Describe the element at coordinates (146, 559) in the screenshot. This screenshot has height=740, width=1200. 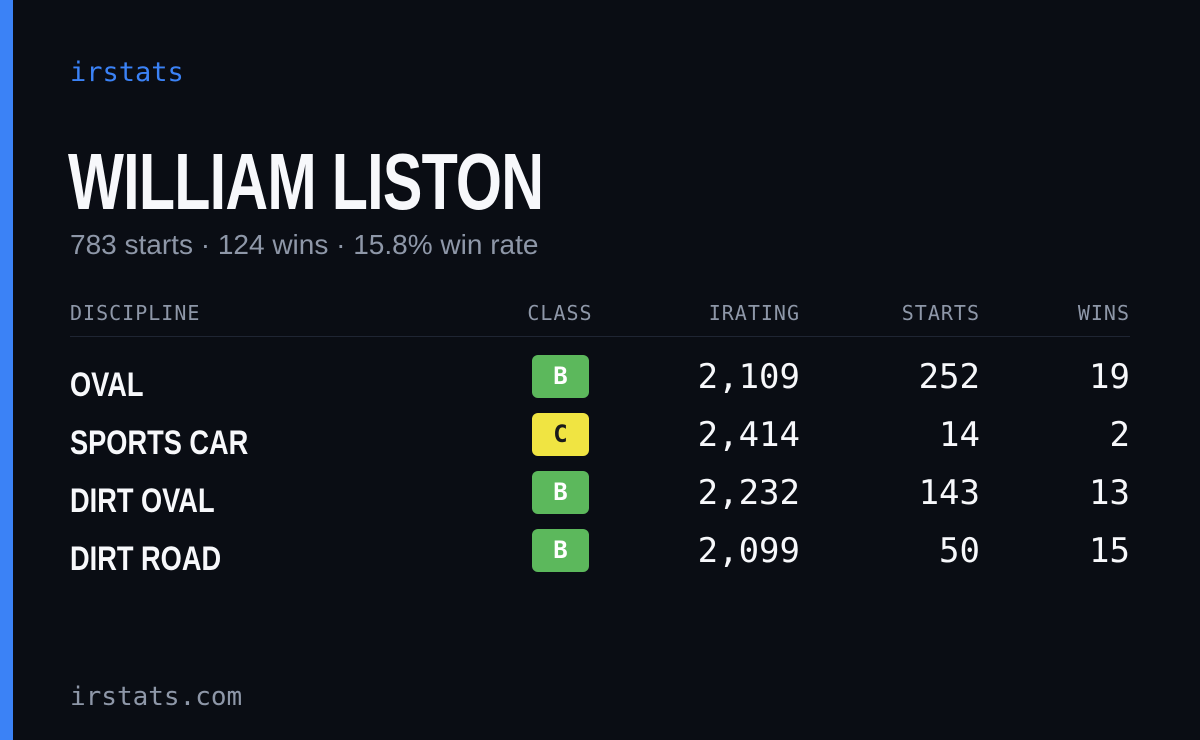
I see `discipline-name: DIRT ROAD` at that location.